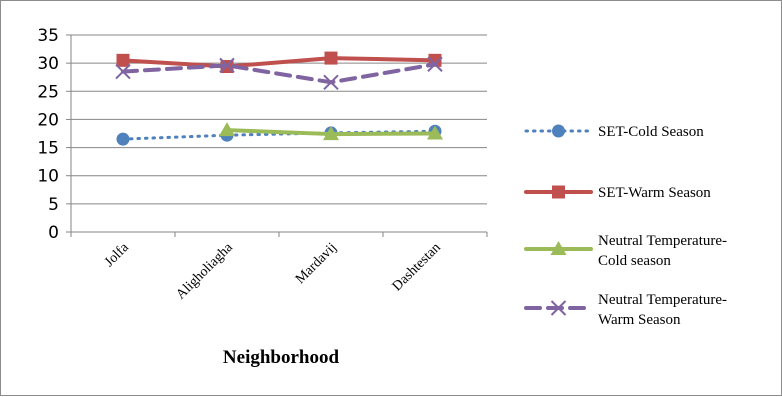  I want to click on y-tick-label: 30, so click(48, 64).